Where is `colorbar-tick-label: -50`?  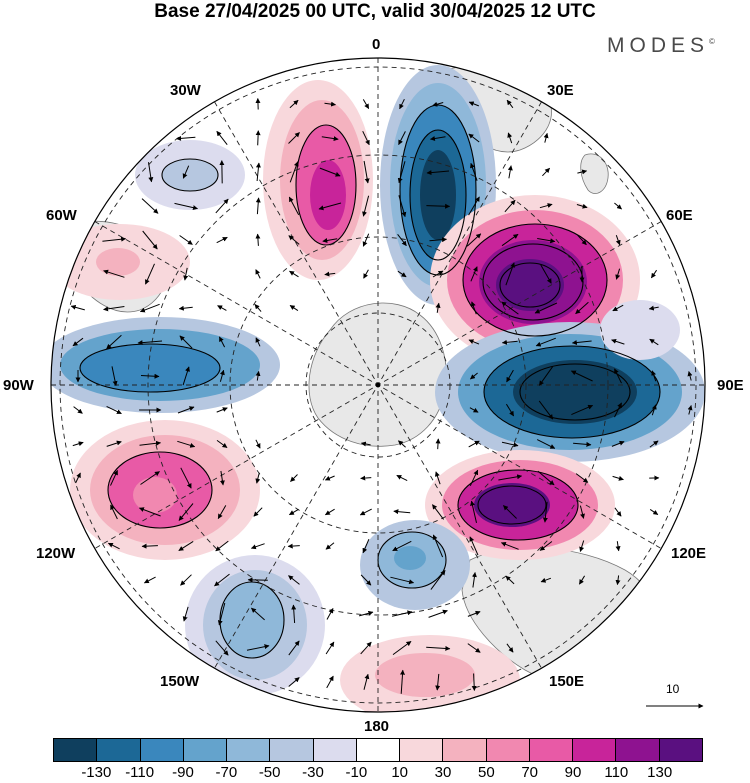 colorbar-tick-label: -50 is located at coordinates (269, 772).